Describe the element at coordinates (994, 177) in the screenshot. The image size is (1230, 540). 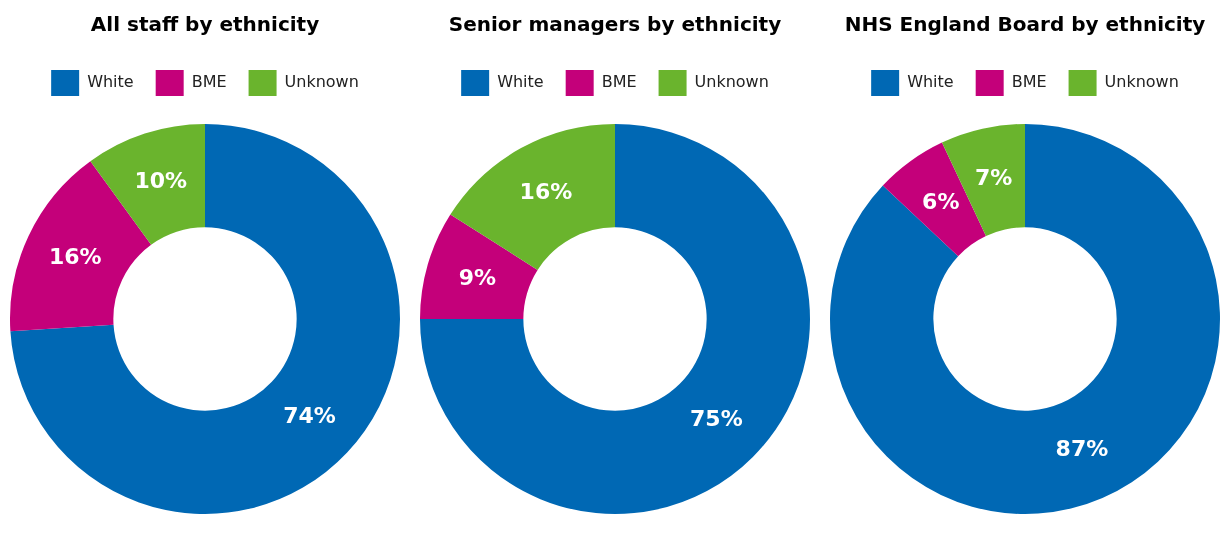
I see `data-label: 7%` at that location.